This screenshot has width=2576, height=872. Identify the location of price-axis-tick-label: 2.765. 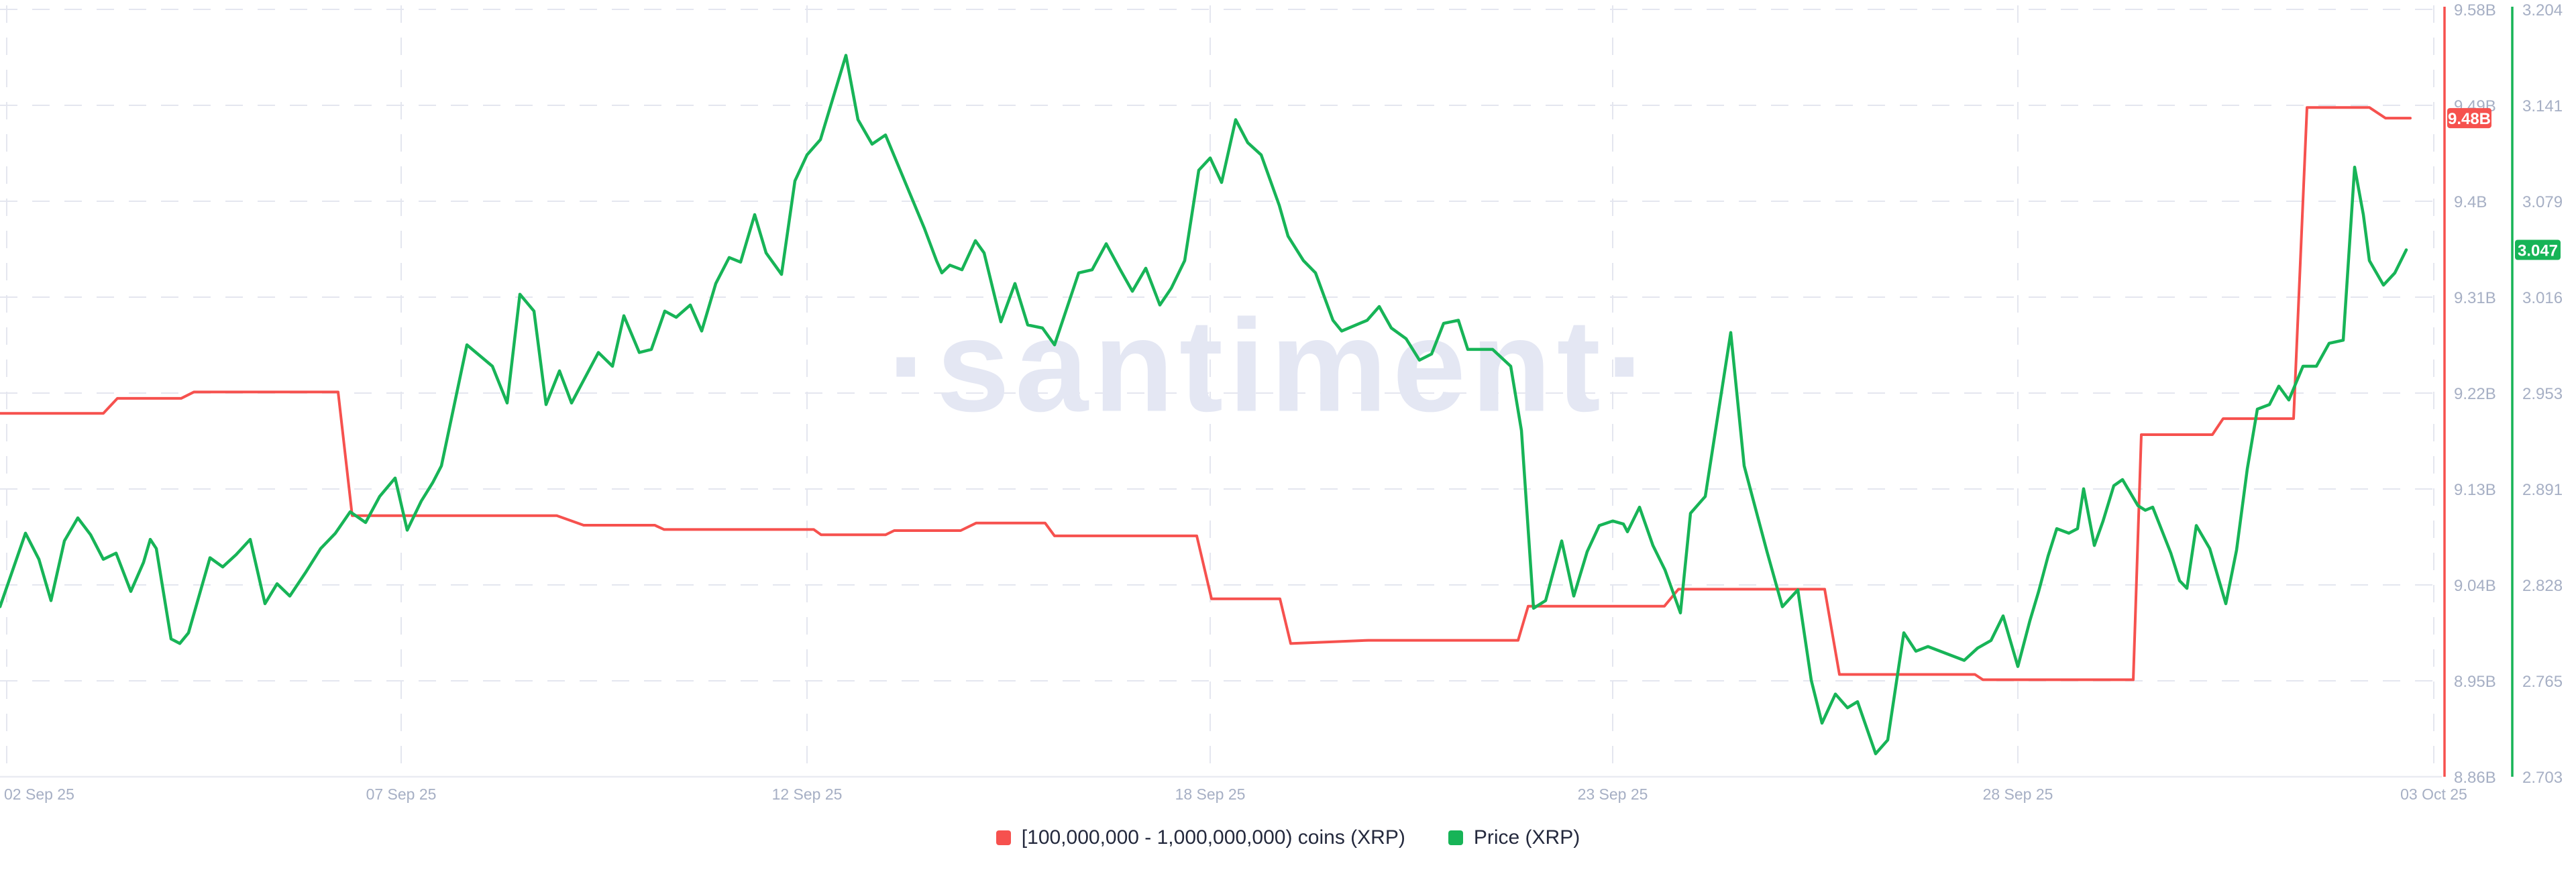
(2542, 682).